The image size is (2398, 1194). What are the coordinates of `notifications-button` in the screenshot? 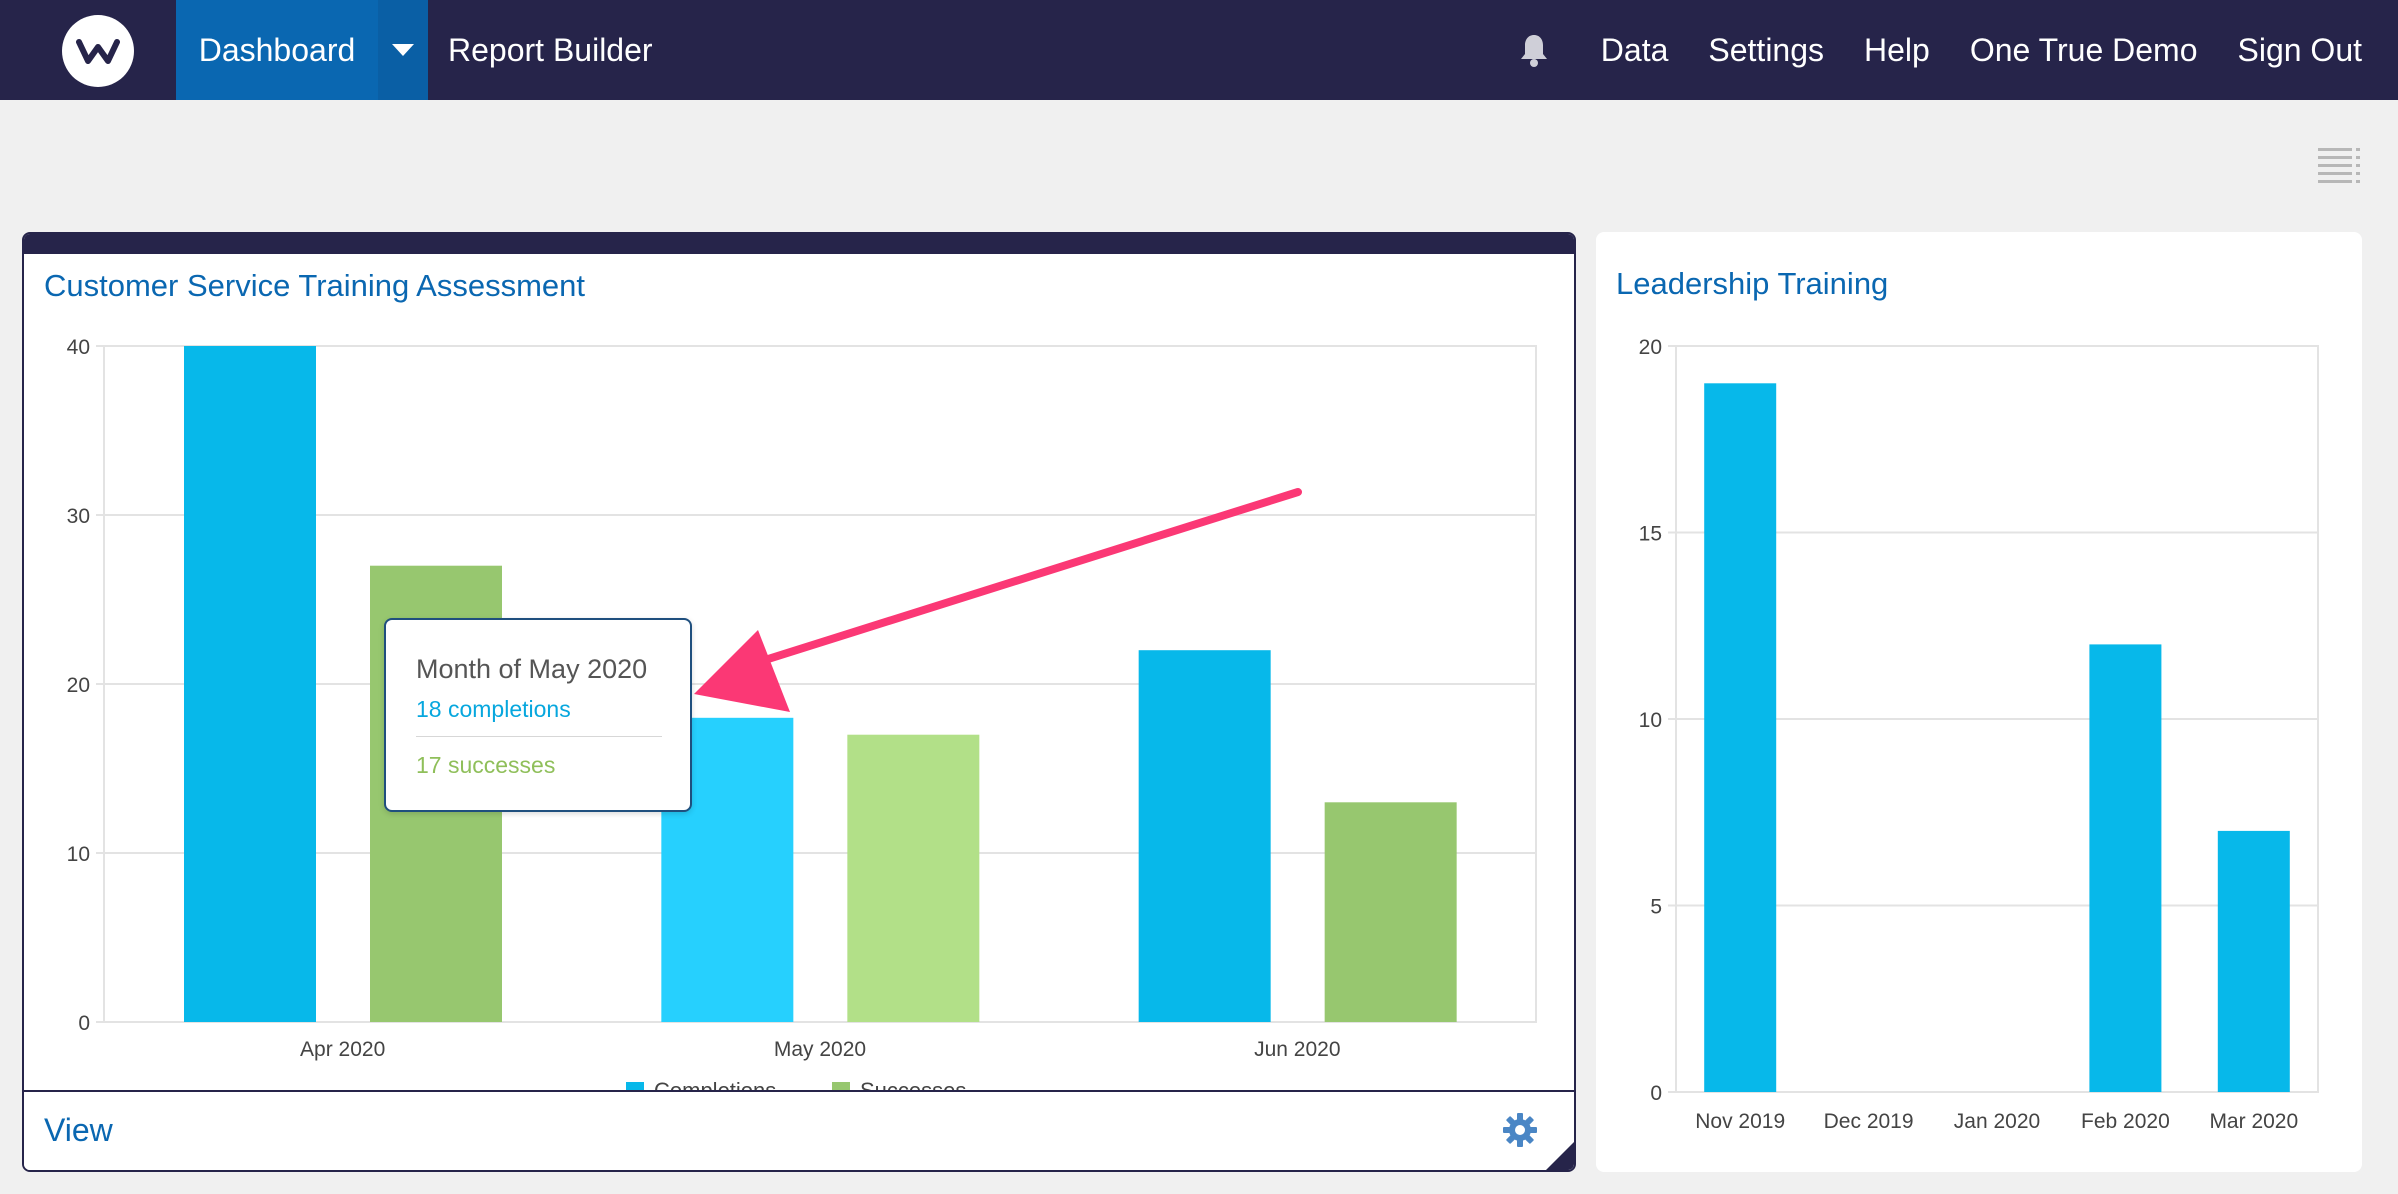 It's located at (1534, 50).